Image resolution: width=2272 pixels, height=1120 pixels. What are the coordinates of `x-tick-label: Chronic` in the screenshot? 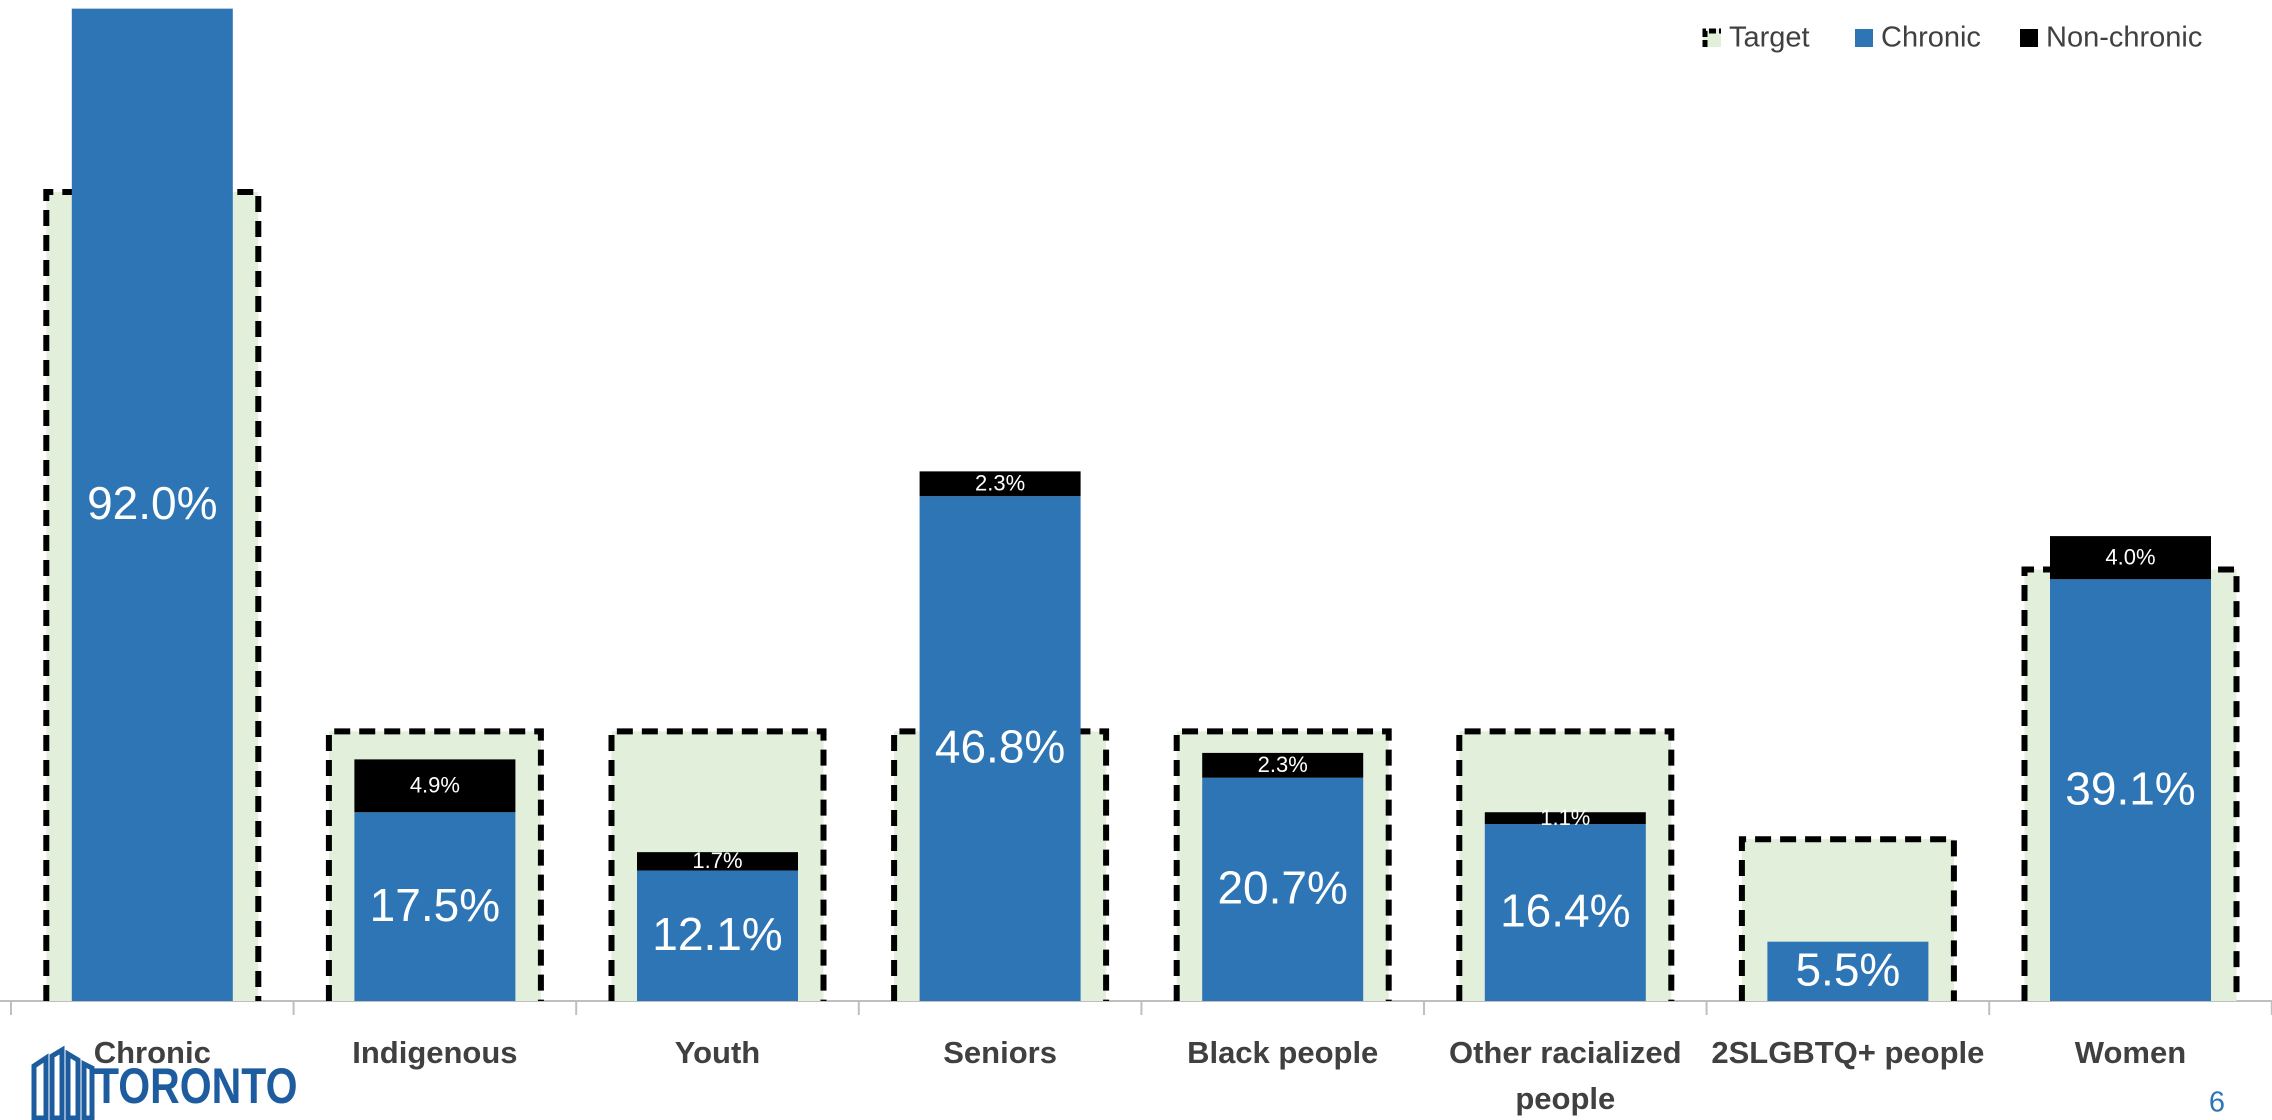 It's located at (152, 1052).